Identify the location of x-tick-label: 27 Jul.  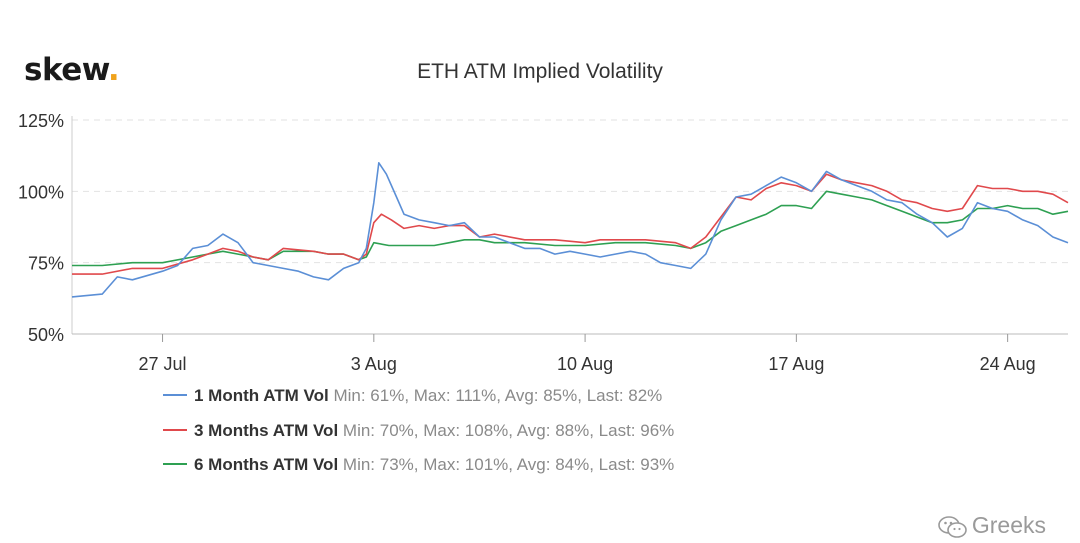
(163, 364).